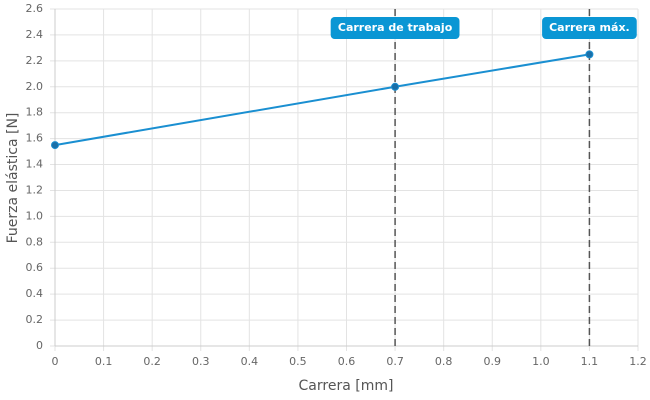  Describe the element at coordinates (35, 319) in the screenshot. I see `y-tick-label: 0.2` at that location.